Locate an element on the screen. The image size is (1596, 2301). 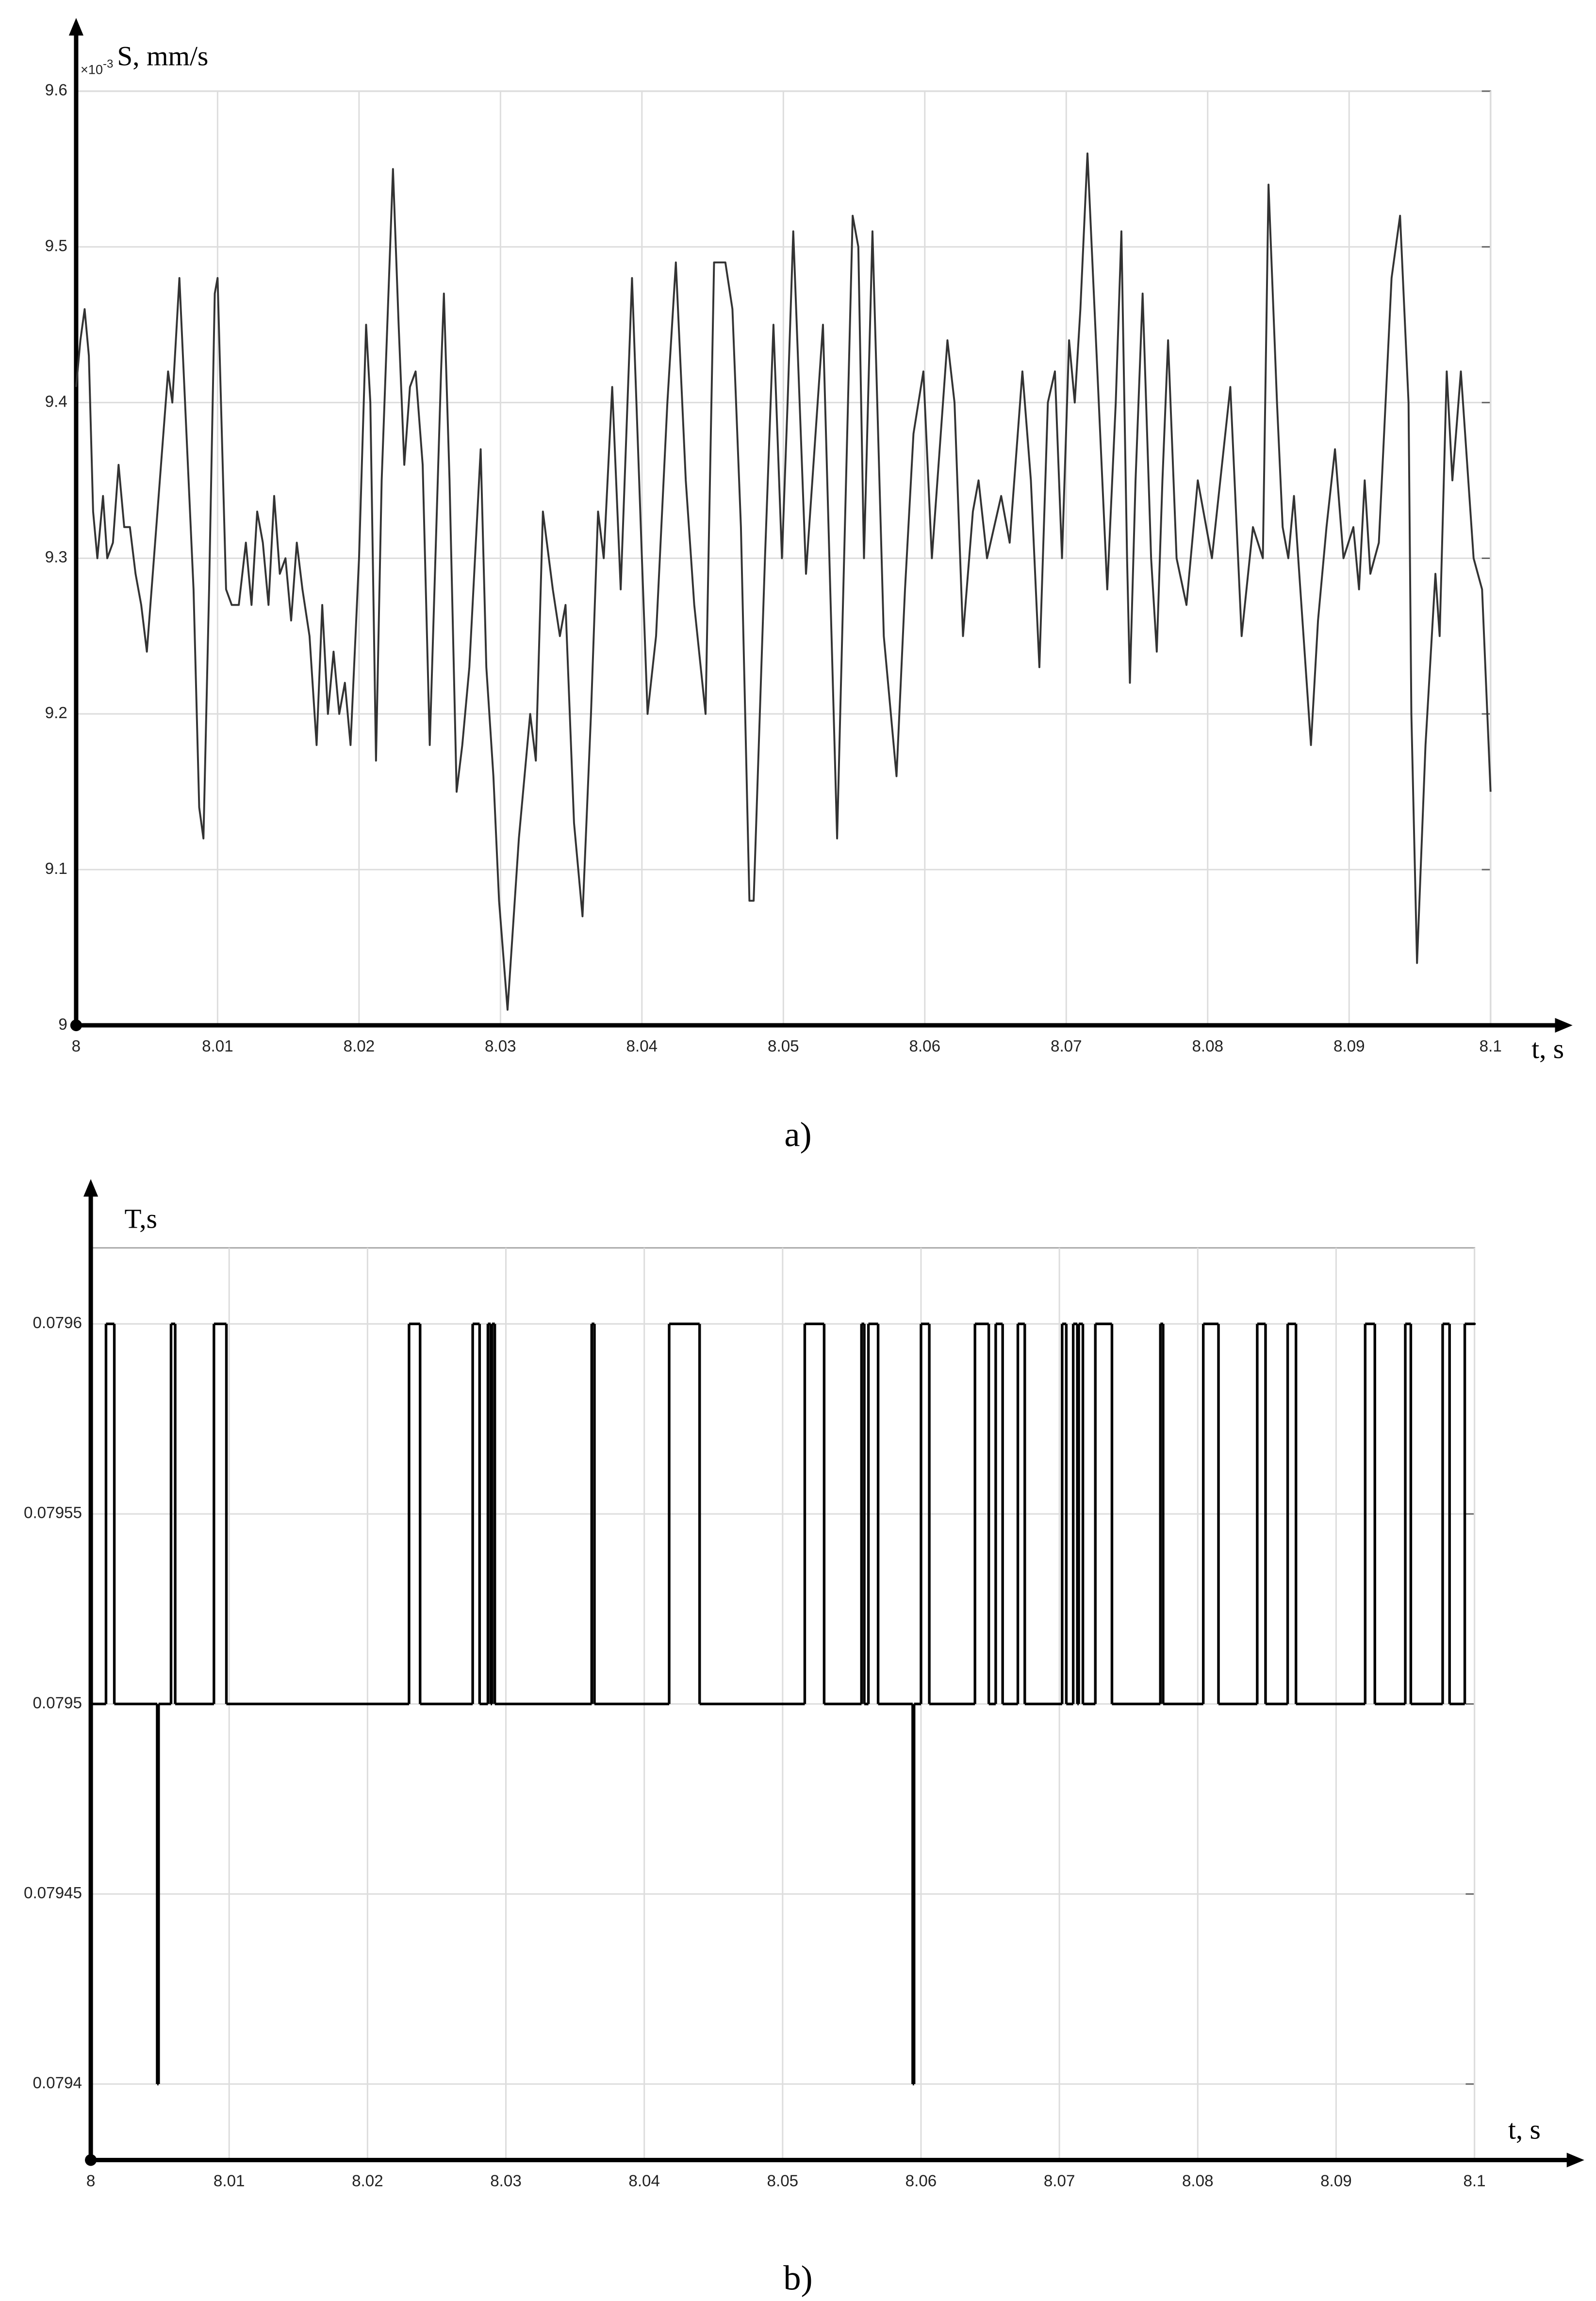
y-tick-label: 0.0794 is located at coordinates (57, 2083).